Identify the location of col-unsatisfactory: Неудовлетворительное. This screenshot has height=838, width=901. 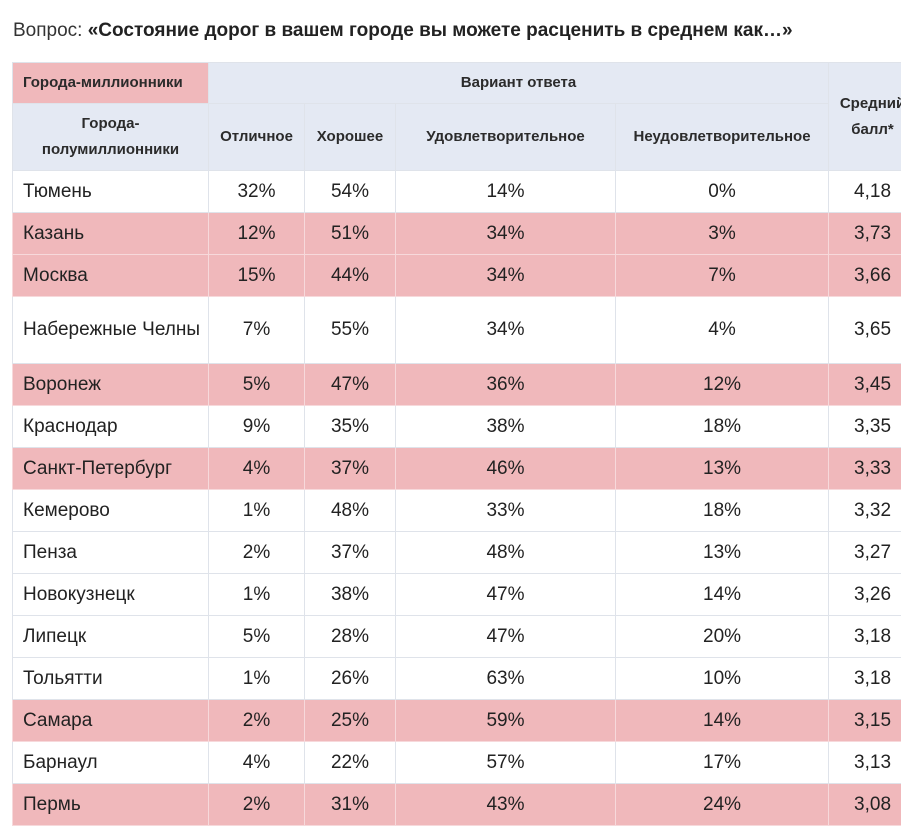
(722, 137).